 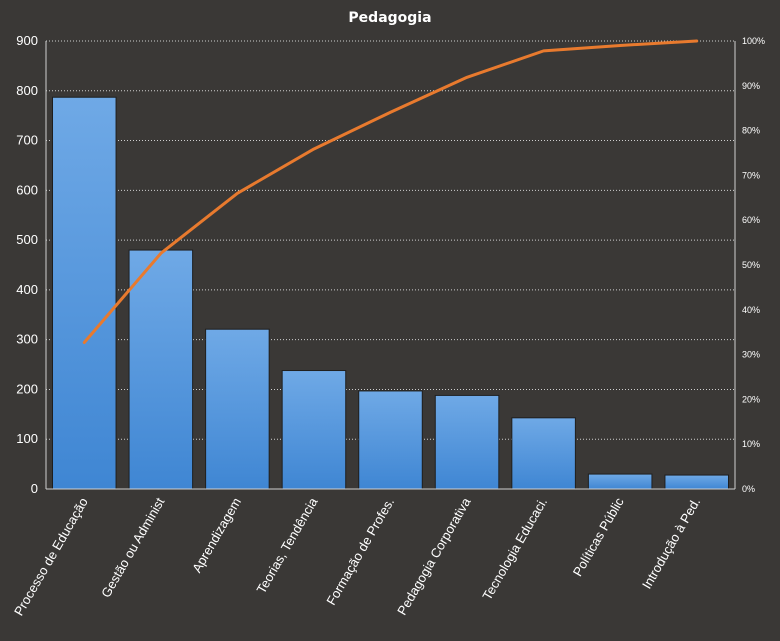 What do you see at coordinates (27, 140) in the screenshot?
I see `y-tick-label: 700` at bounding box center [27, 140].